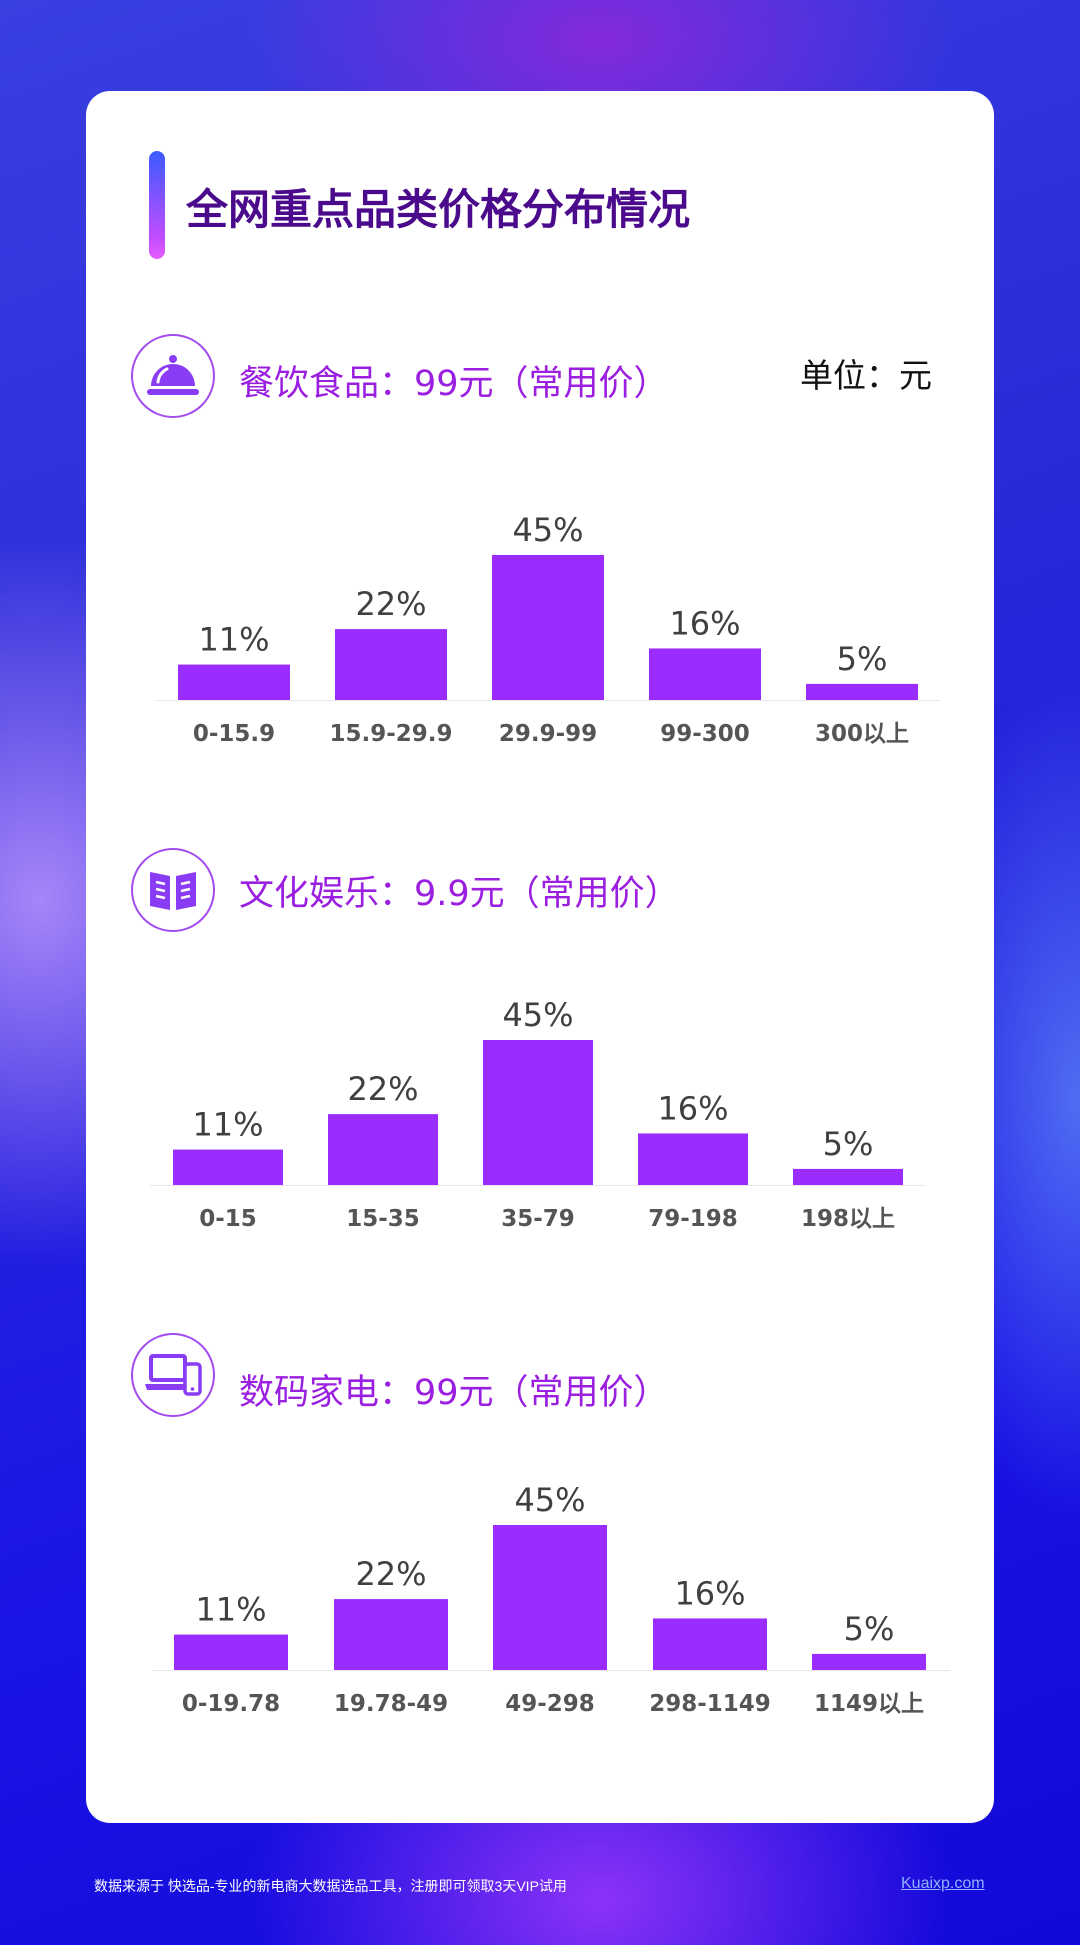 This screenshot has height=1945, width=1080. What do you see at coordinates (391, 1704) in the screenshot?
I see `category-tick-label: 19.78-49` at bounding box center [391, 1704].